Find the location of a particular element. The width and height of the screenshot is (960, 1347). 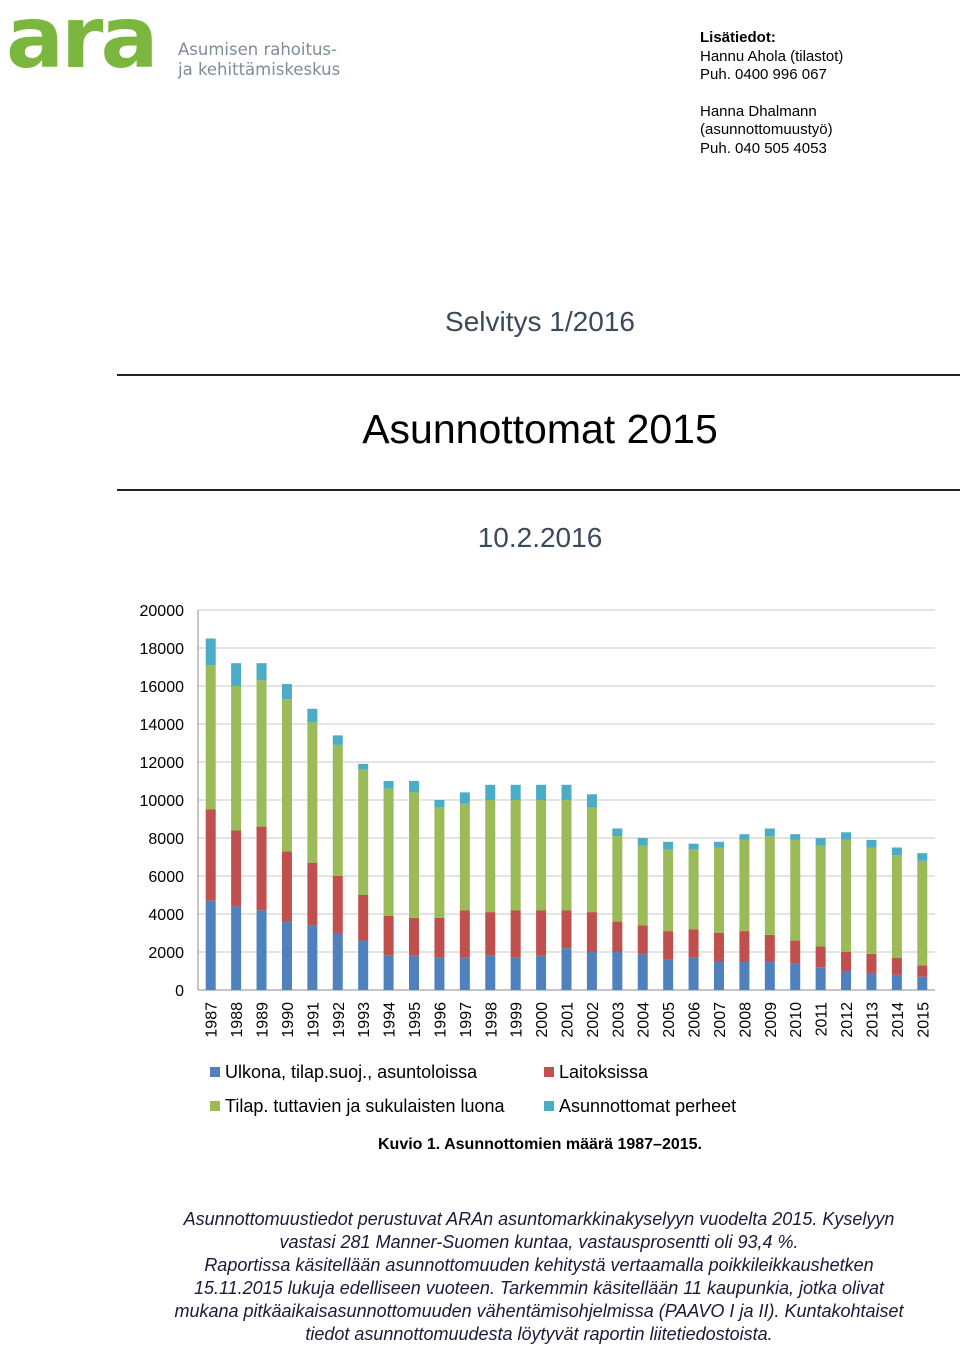

x-tick-label: 1989 is located at coordinates (263, 1020).